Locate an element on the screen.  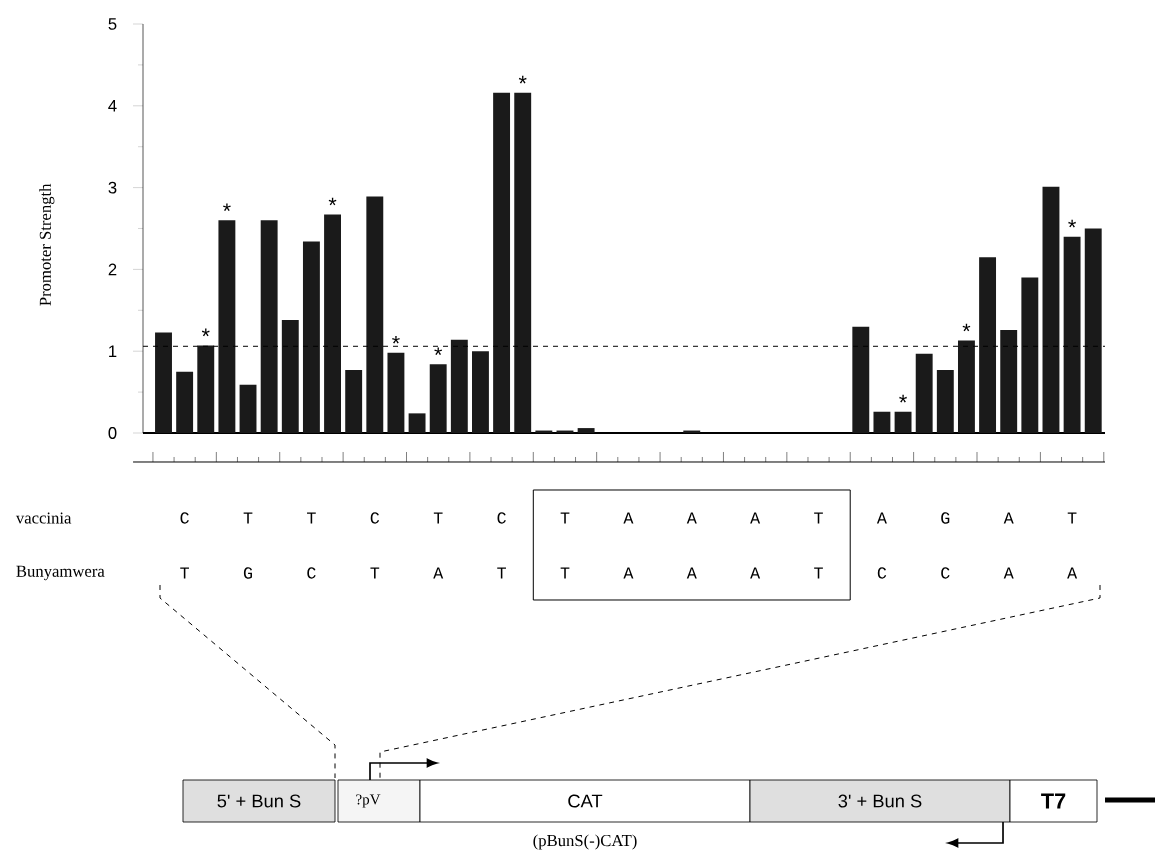
text: (pBunS(-)CAT) is located at coordinates (585, 842).